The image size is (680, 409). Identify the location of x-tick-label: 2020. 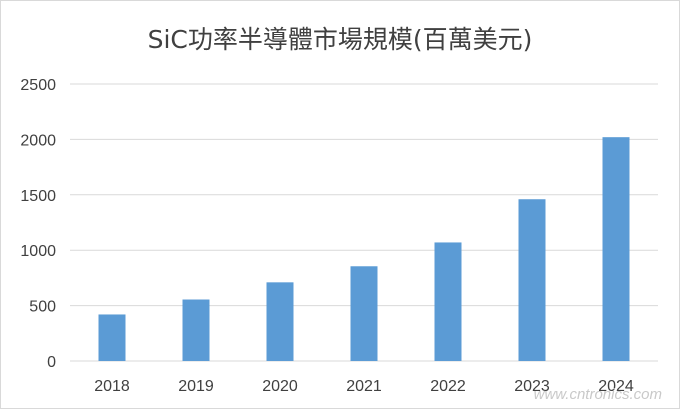
(280, 386).